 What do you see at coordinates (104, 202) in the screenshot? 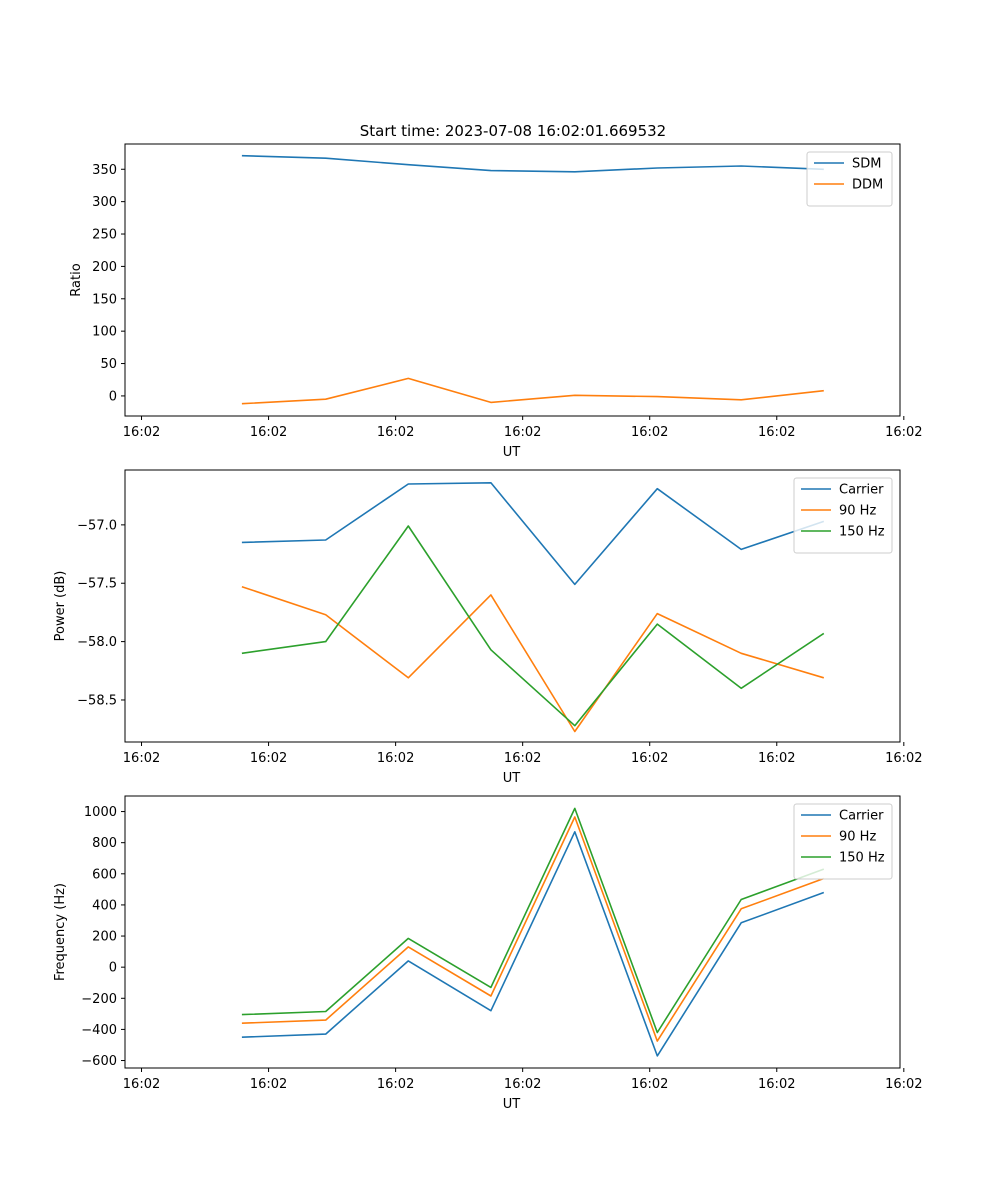
I see `y-tick-label: 300` at bounding box center [104, 202].